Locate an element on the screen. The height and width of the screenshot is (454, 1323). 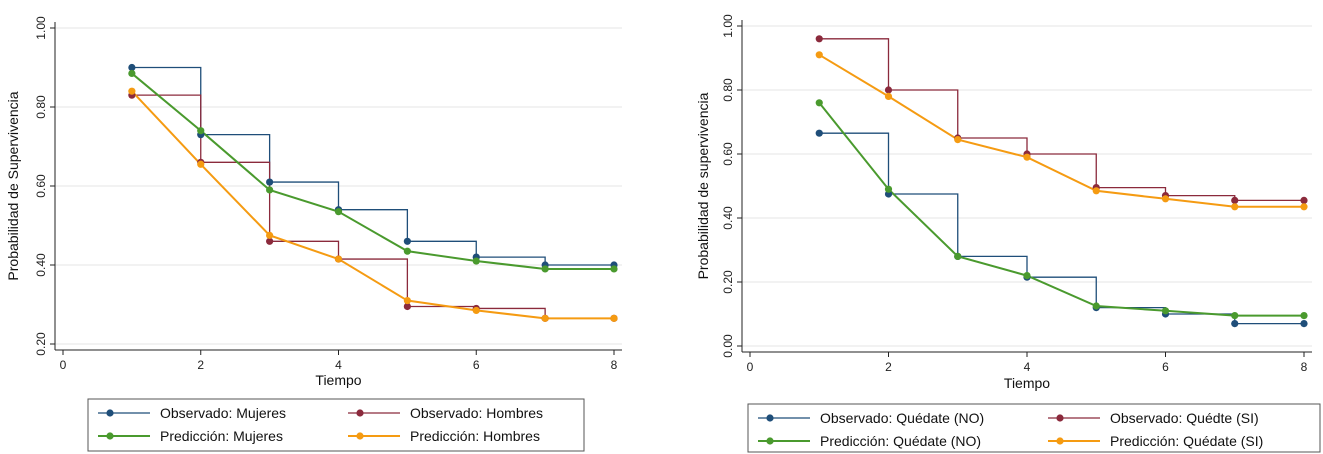
legend-label: Predicción: Quédate (SI) is located at coordinates (1186, 441).